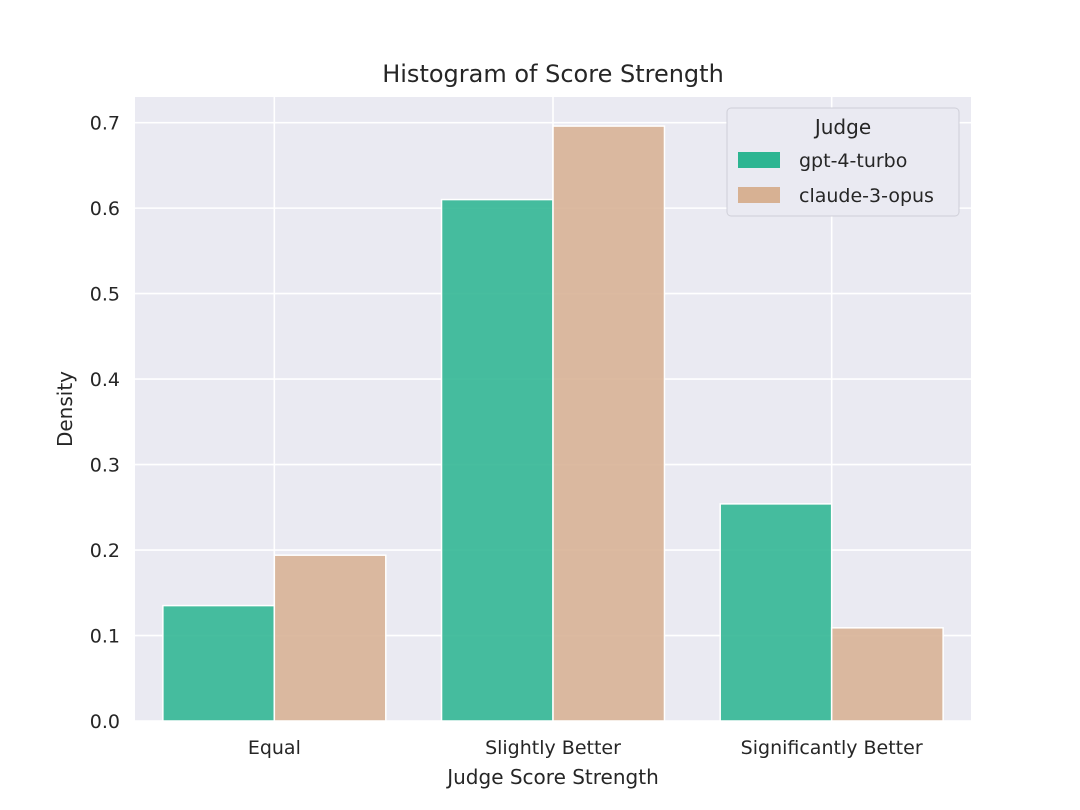 This screenshot has width=1080, height=810. I want to click on y-tick-labels: 0.0 0.1 0.2 0.3 0.4 0.5 0.6 0.7, so click(105, 423).